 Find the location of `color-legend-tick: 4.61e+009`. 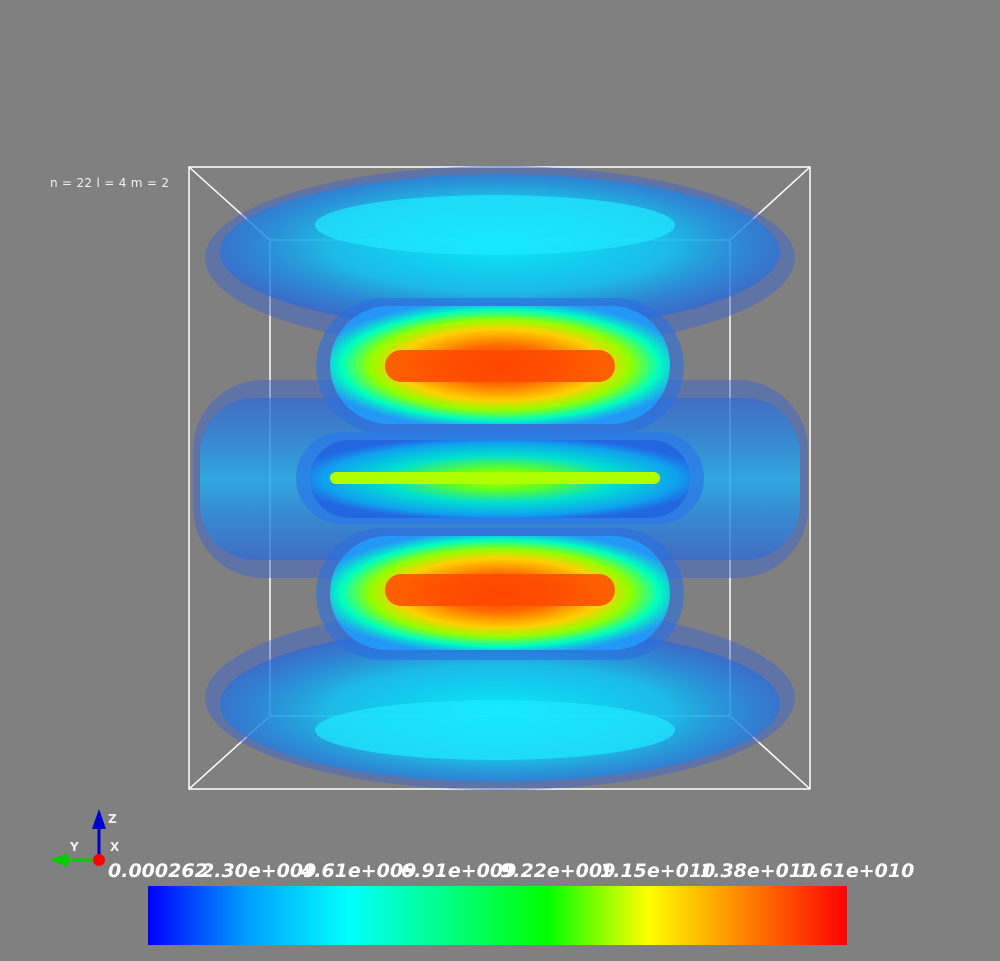

color-legend-tick: 4.61e+009 is located at coordinates (359, 871).